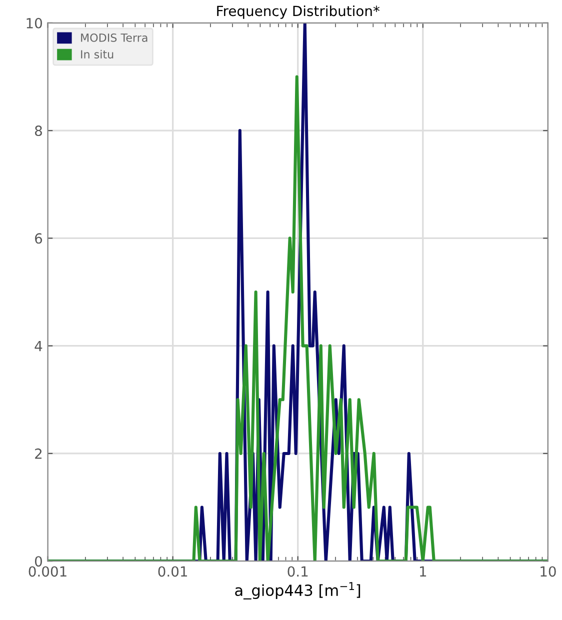 The width and height of the screenshot is (562, 620). I want to click on x-tick-label: 1, so click(423, 571).